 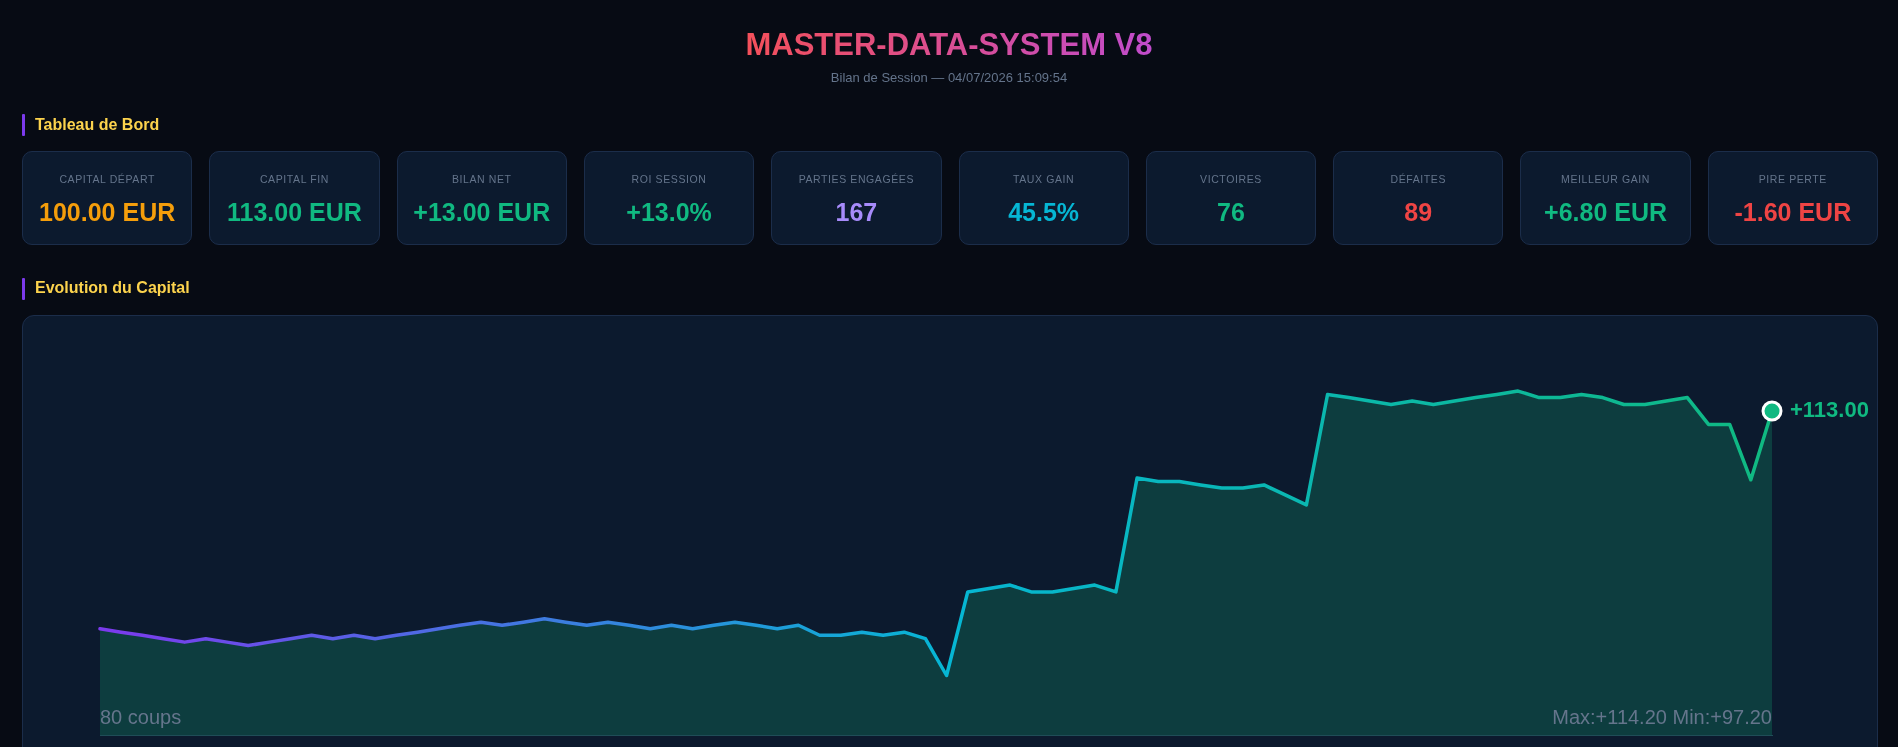 I want to click on category-label: BILAN NET, so click(x=481, y=179).